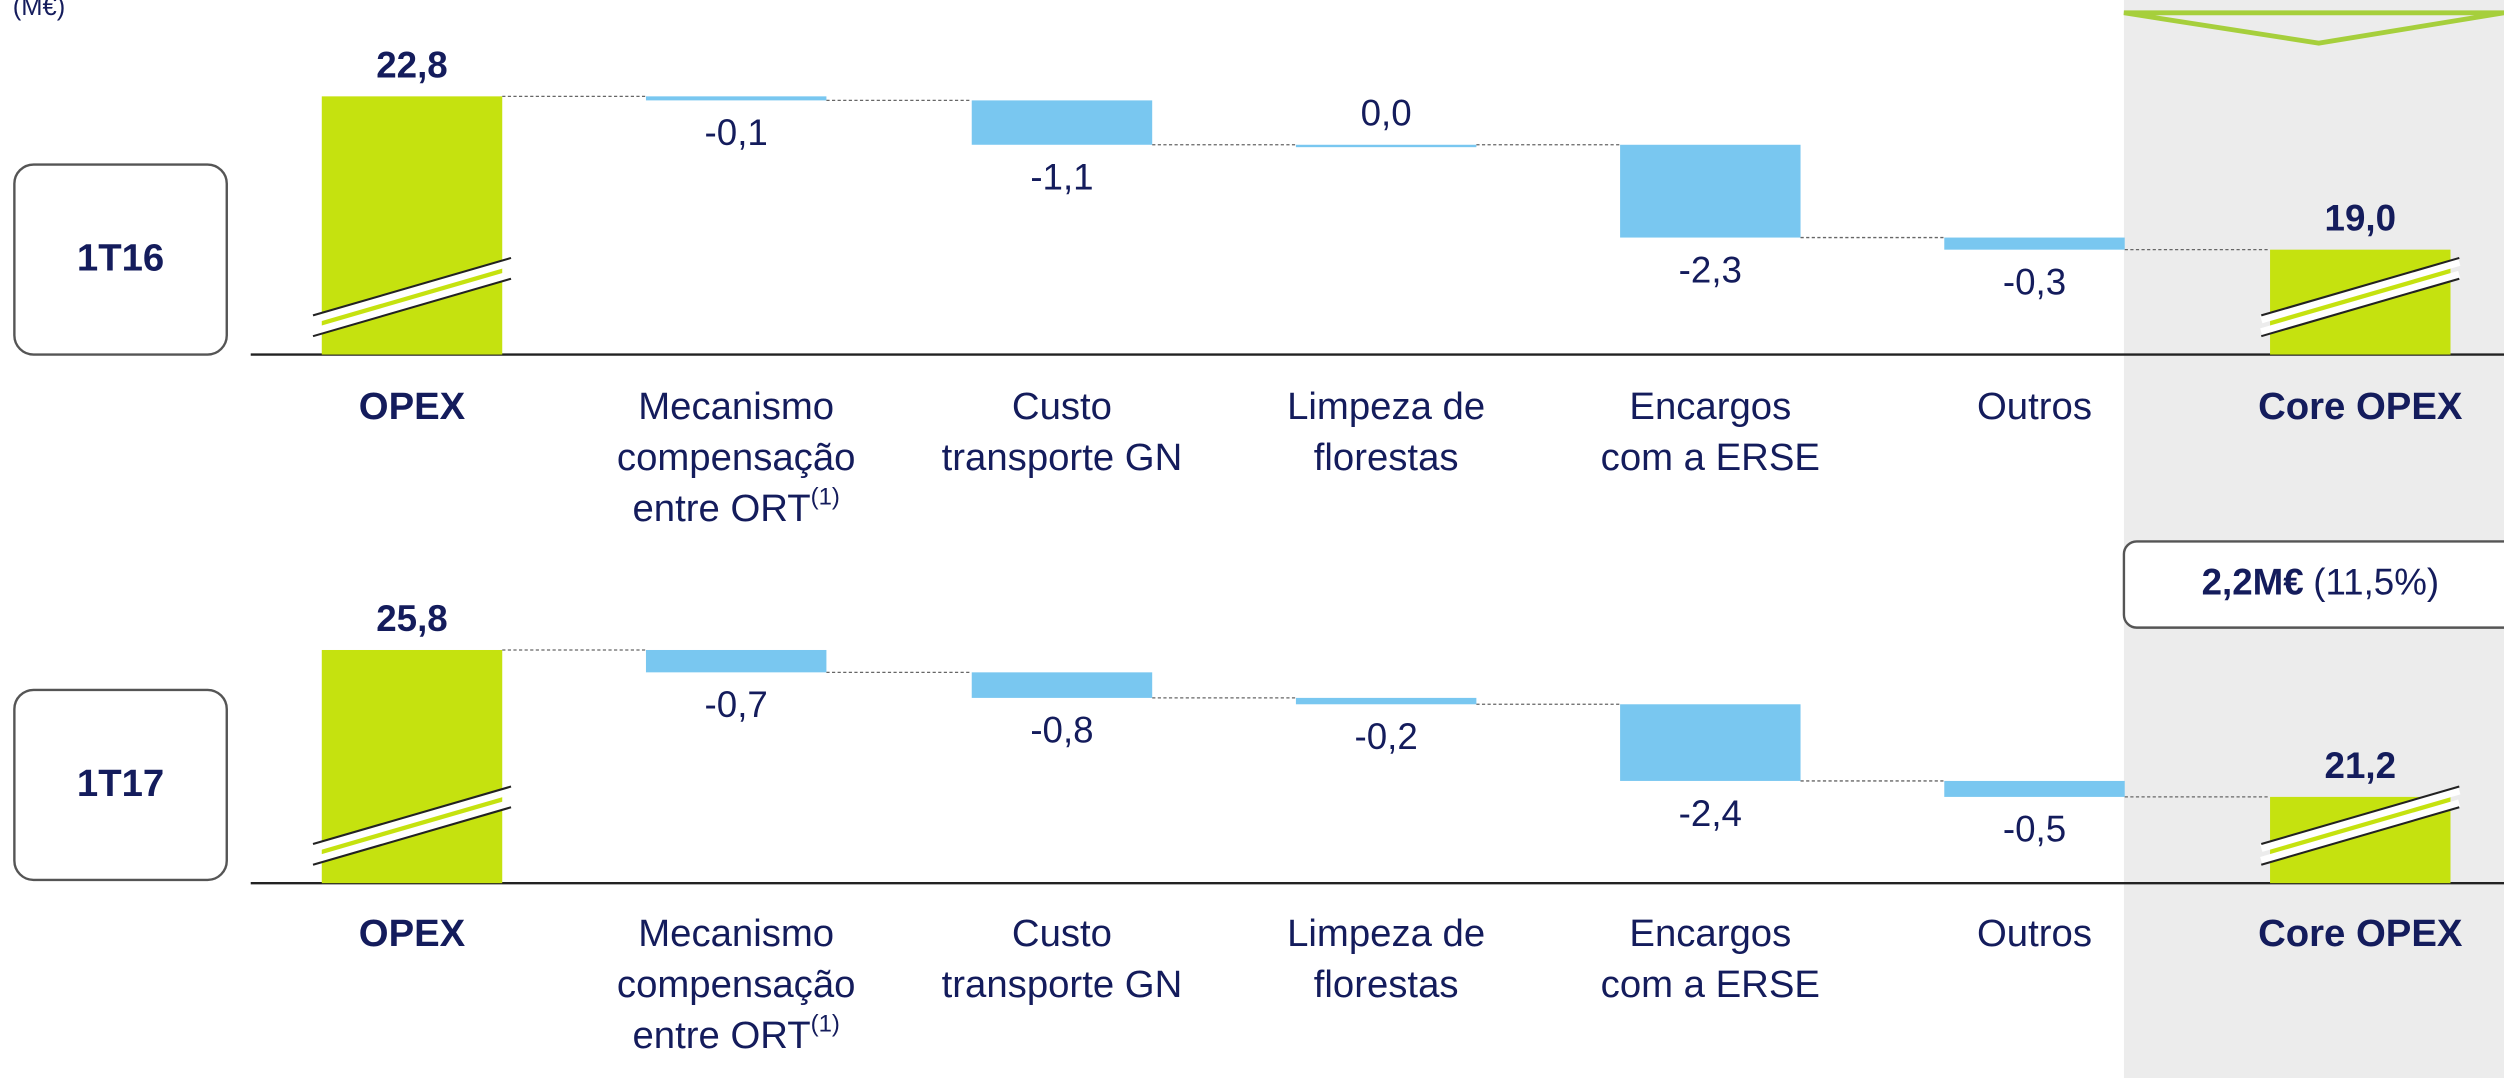  Describe the element at coordinates (736, 132) in the screenshot. I see `value-label: -0,1` at that location.